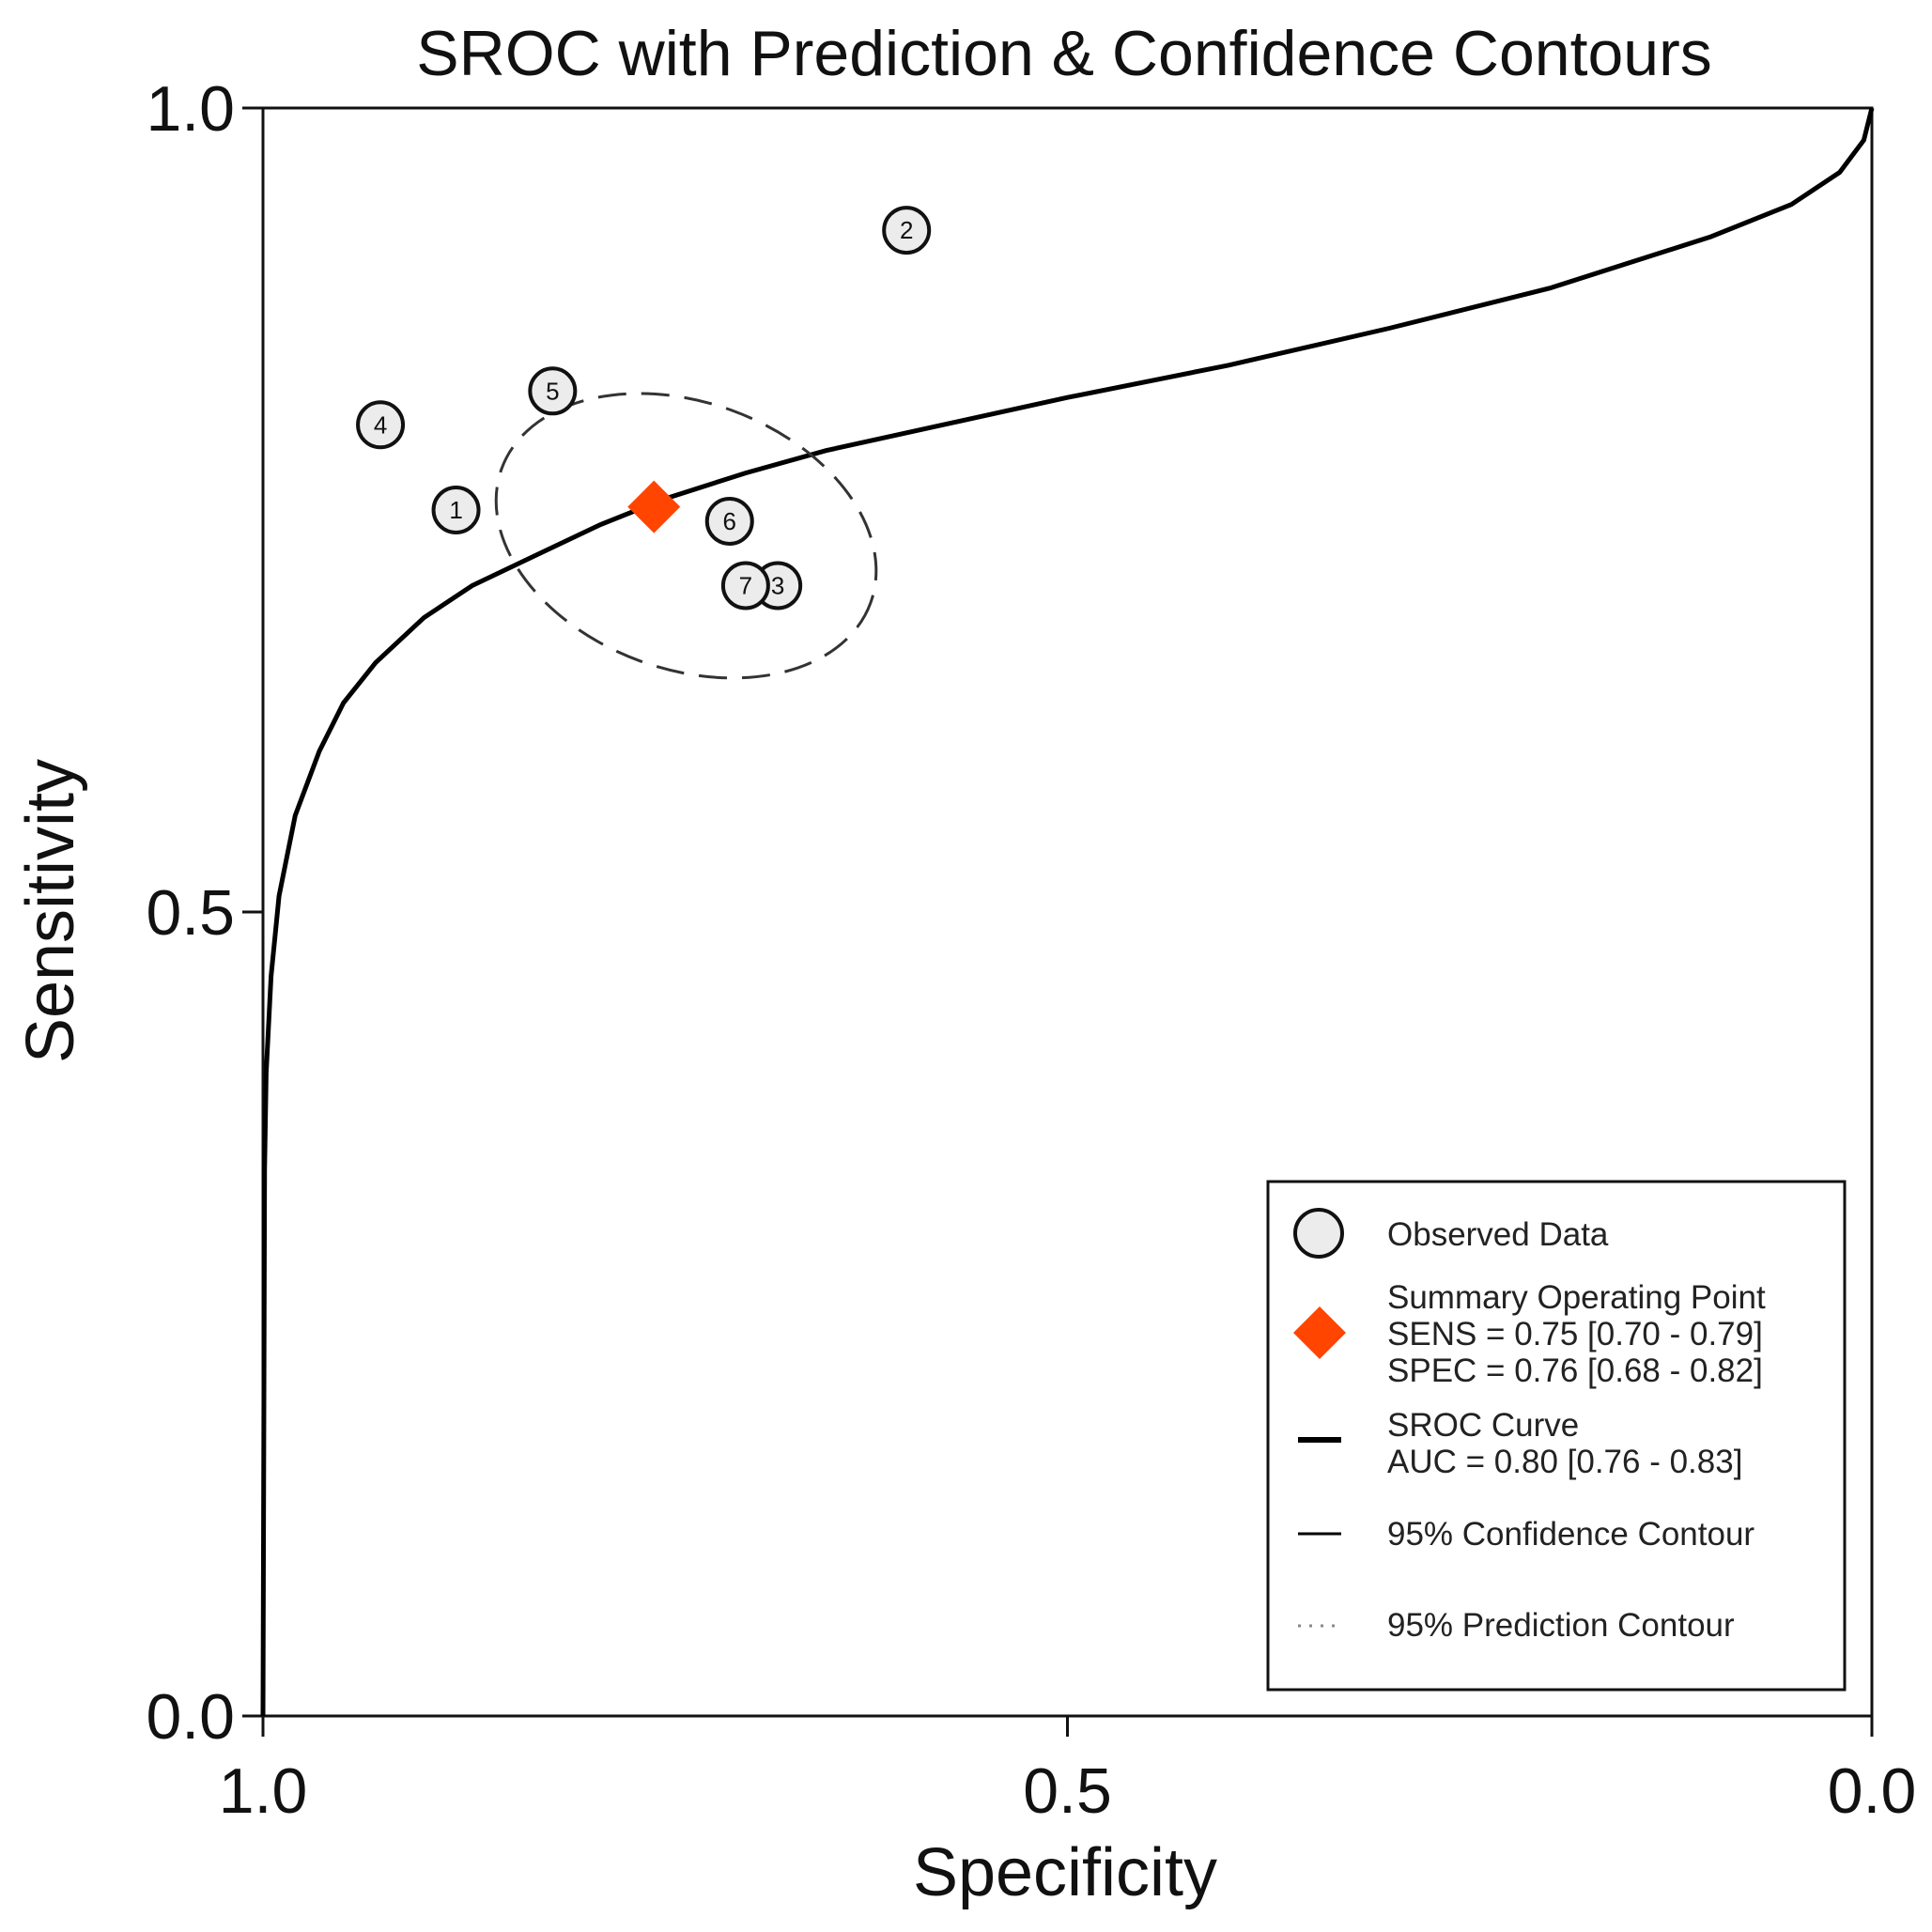 The width and height of the screenshot is (1932, 1932). I want to click on confidence-contour, so click(686, 536).